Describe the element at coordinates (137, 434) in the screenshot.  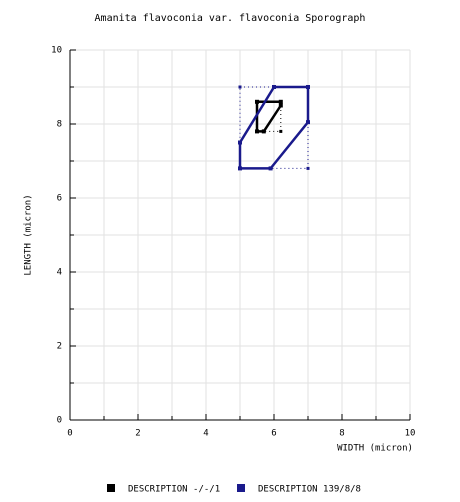
I see `x-tick-label: 2` at that location.